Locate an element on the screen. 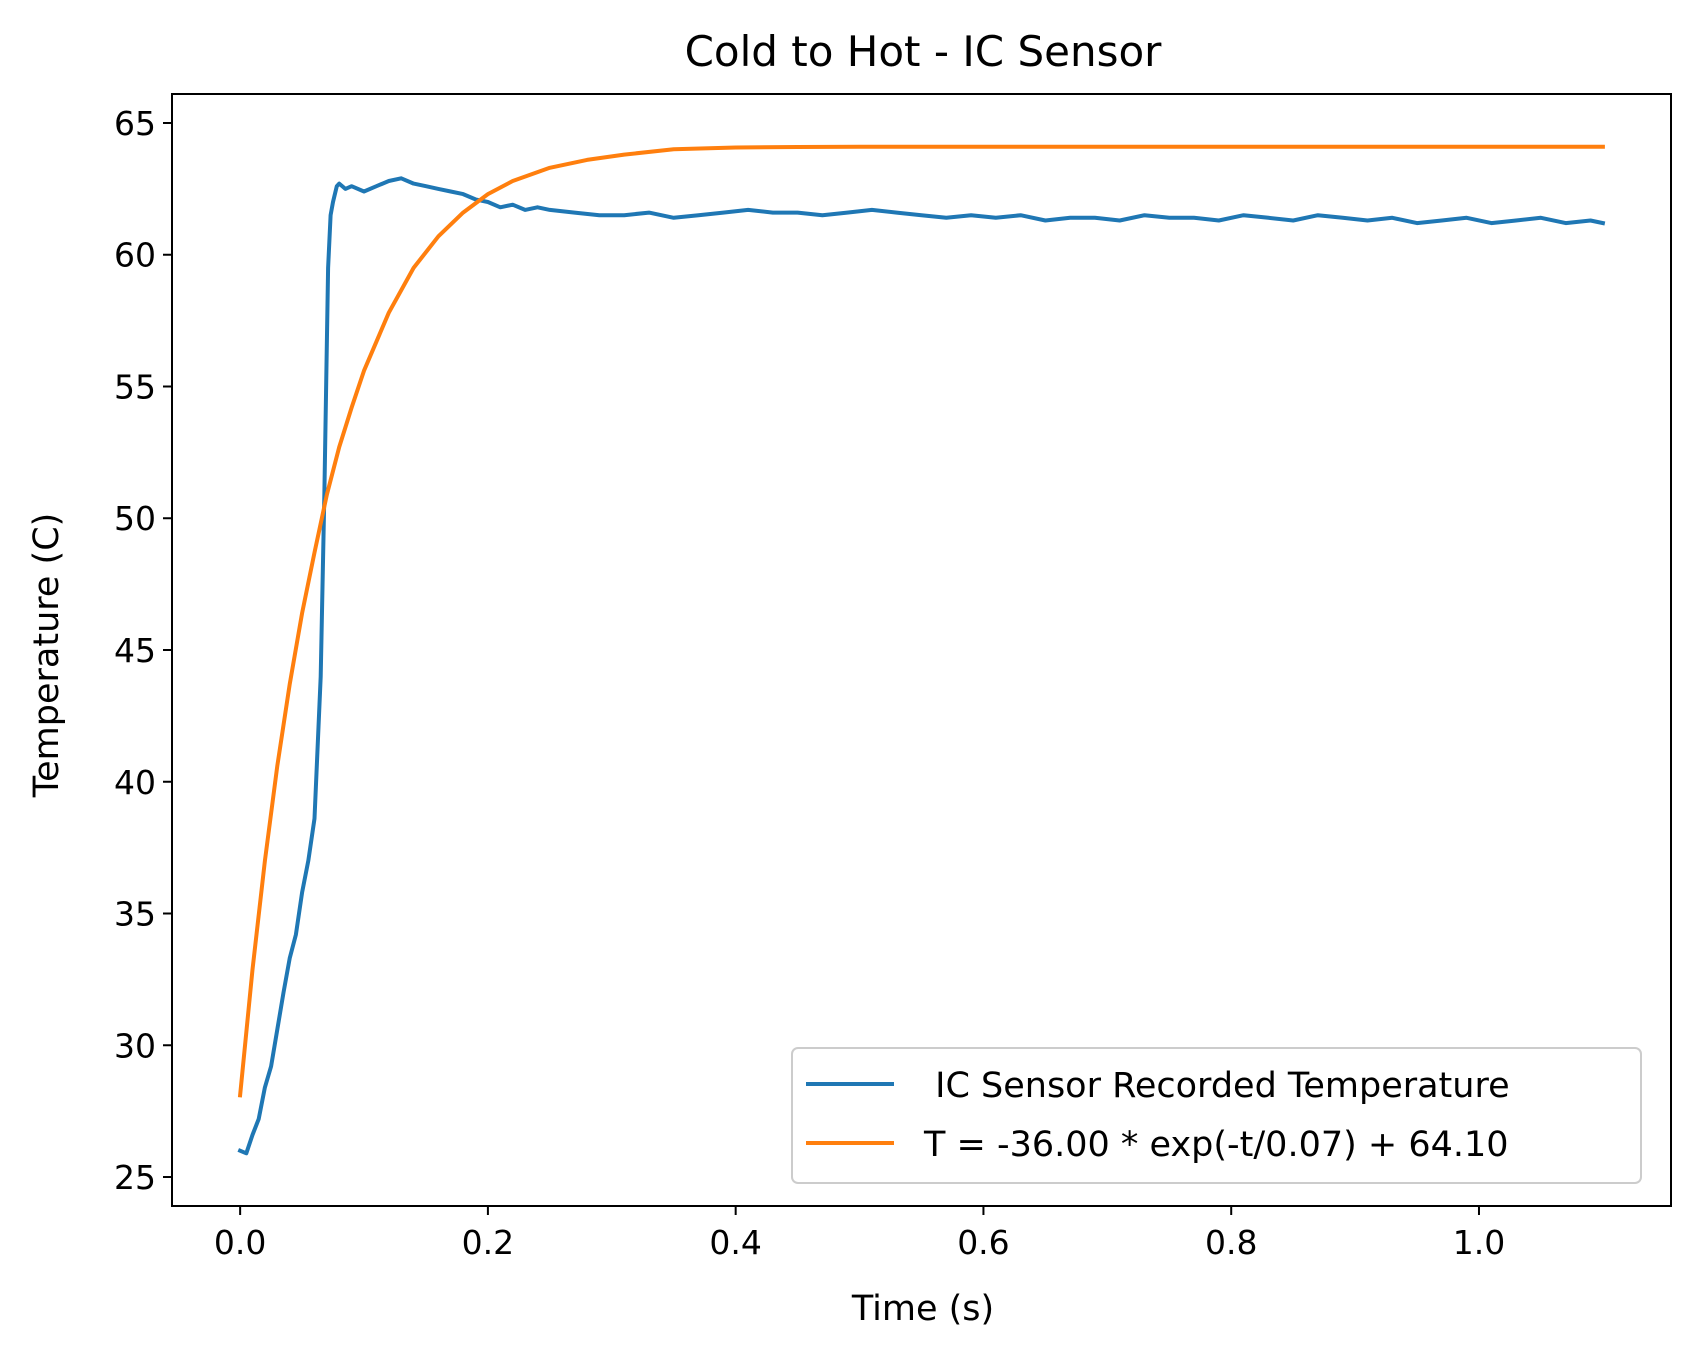 Image resolution: width=1686 pixels, height=1357 pixels. y-tick-label: 35 is located at coordinates (135, 914).